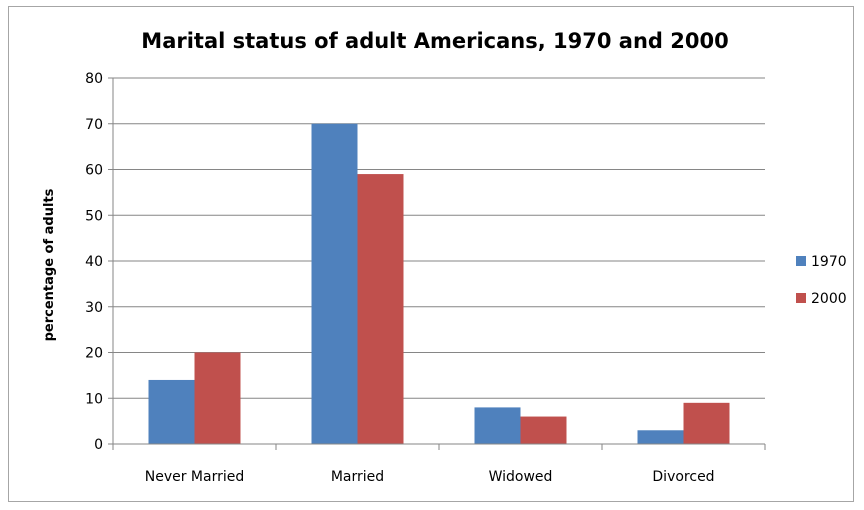  I want to click on y-tick-label: 30, so click(94, 308).